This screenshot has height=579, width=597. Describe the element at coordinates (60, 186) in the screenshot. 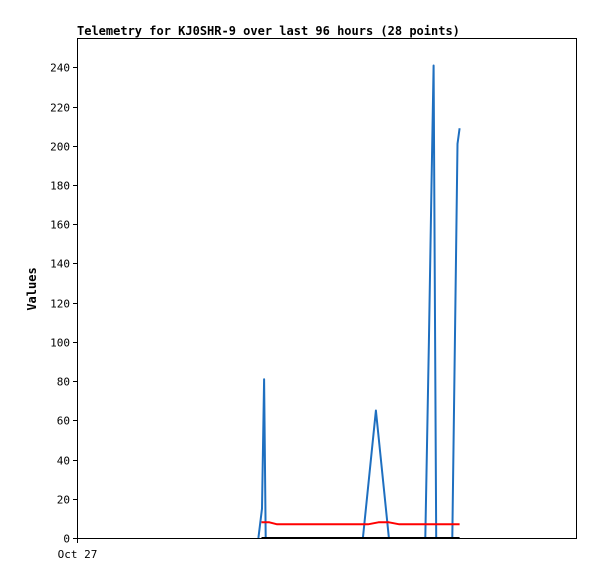

I see `y-tick-label: 180` at that location.